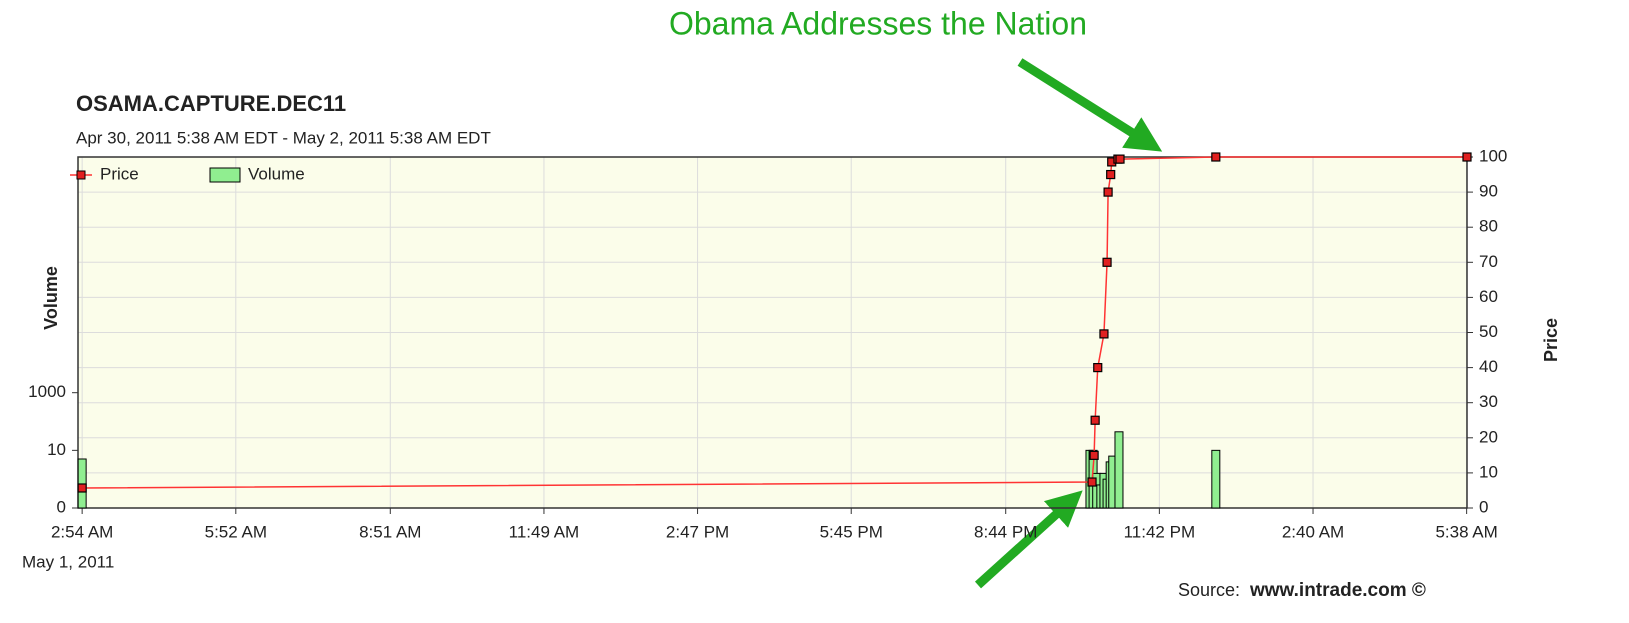 This screenshot has height=623, width=1629. What do you see at coordinates (68, 561) in the screenshot?
I see `x-date-label: May 1, 2011` at bounding box center [68, 561].